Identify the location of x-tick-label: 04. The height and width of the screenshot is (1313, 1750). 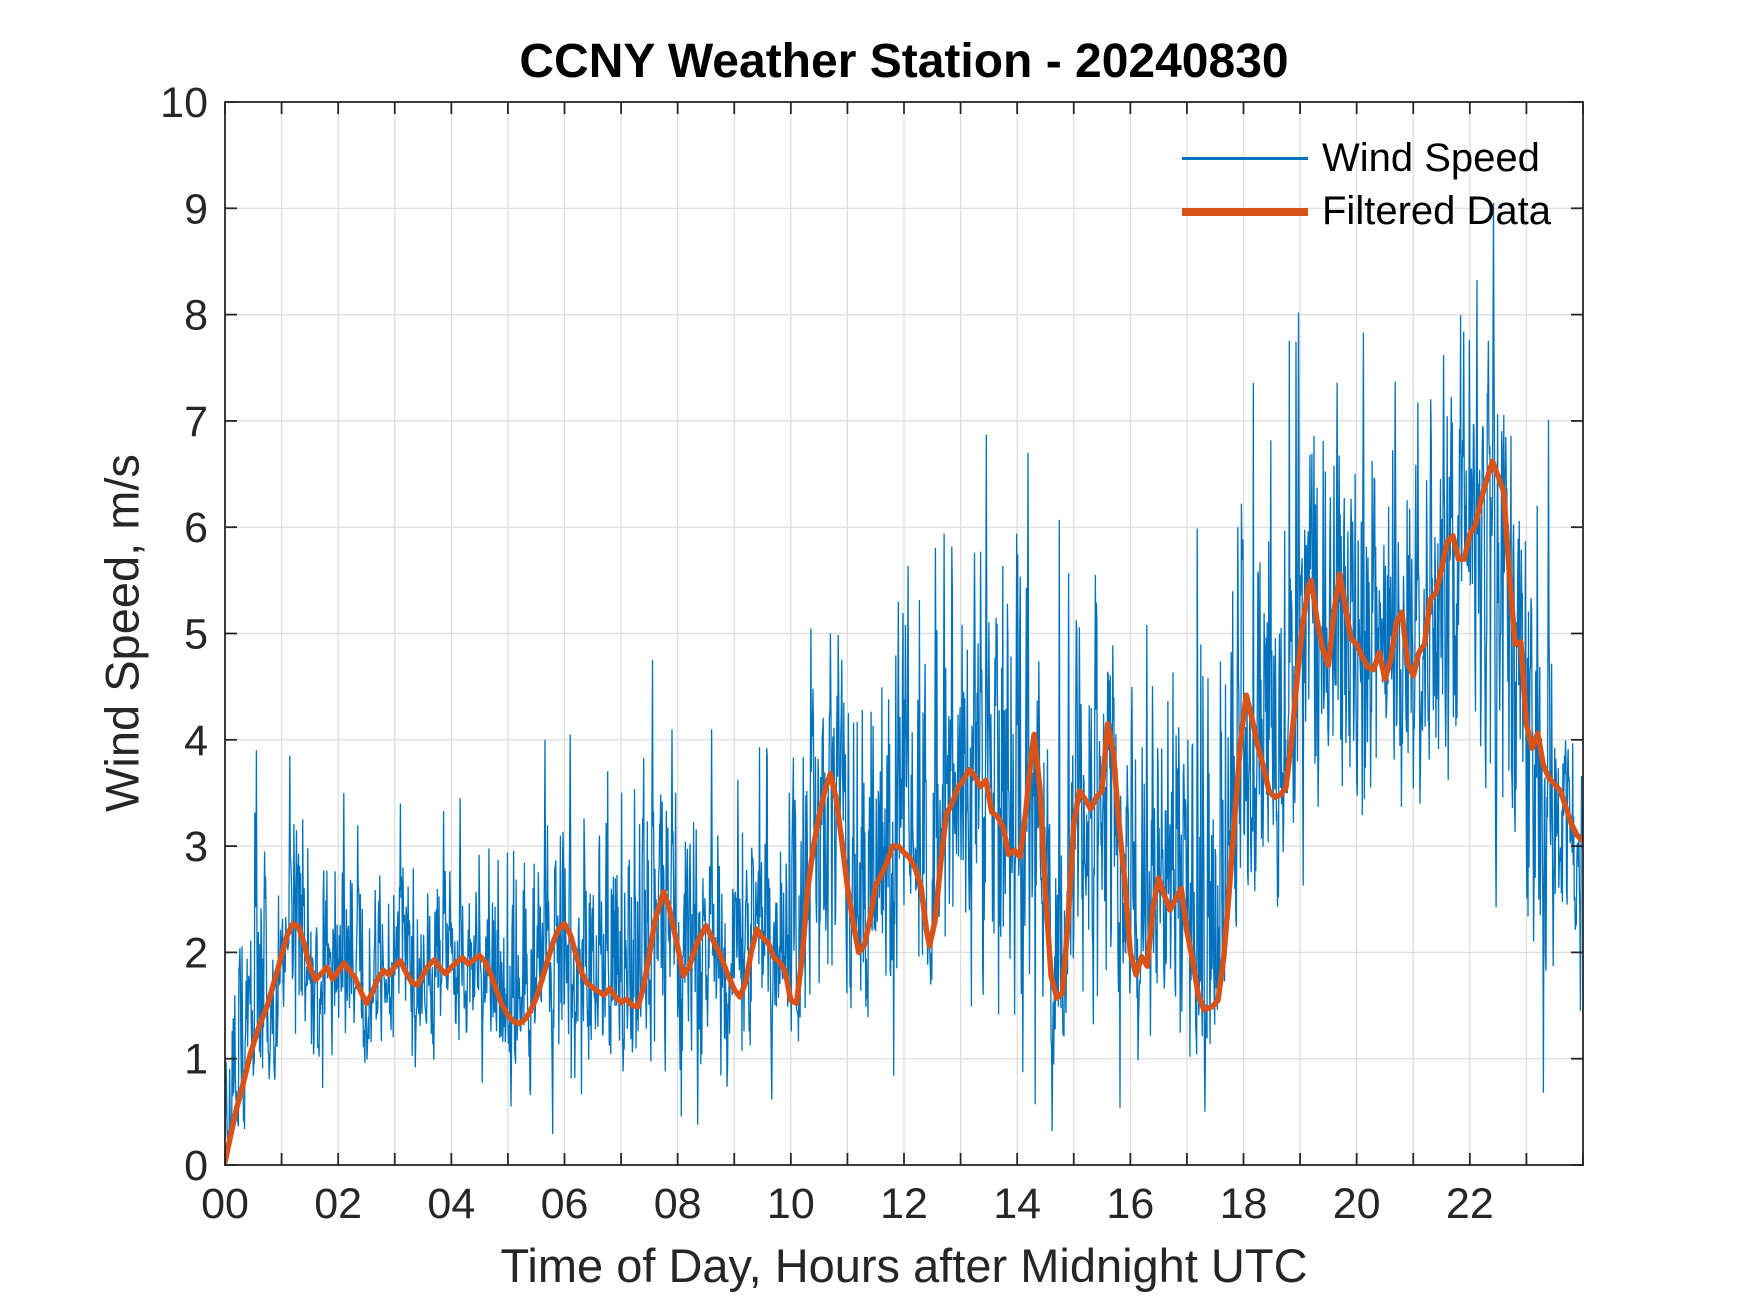
(451, 1204).